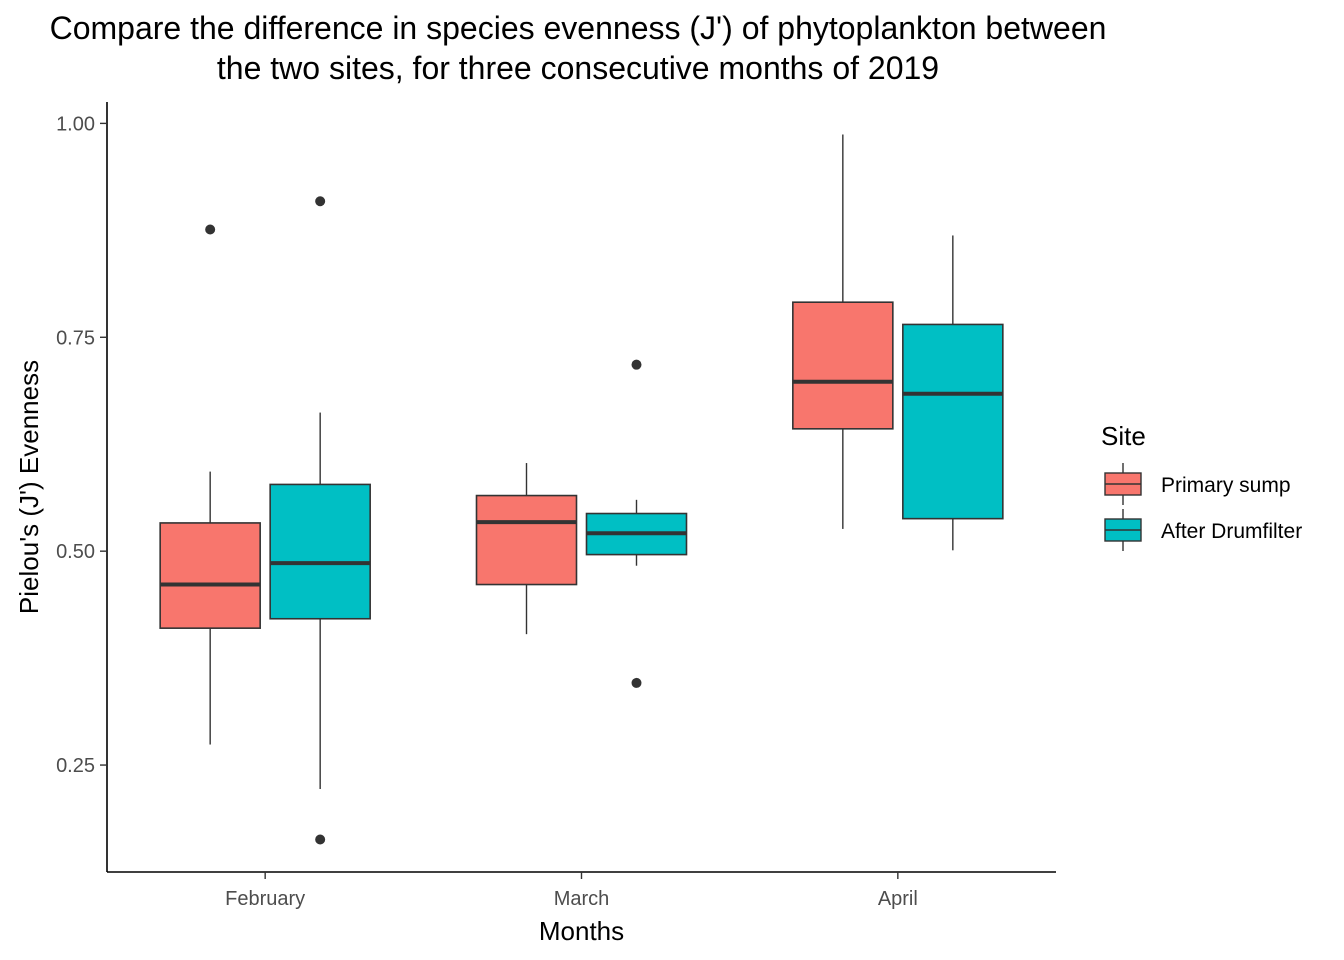 The image size is (1344, 960). What do you see at coordinates (526, 540) in the screenshot?
I see `box-primary-sump-march` at bounding box center [526, 540].